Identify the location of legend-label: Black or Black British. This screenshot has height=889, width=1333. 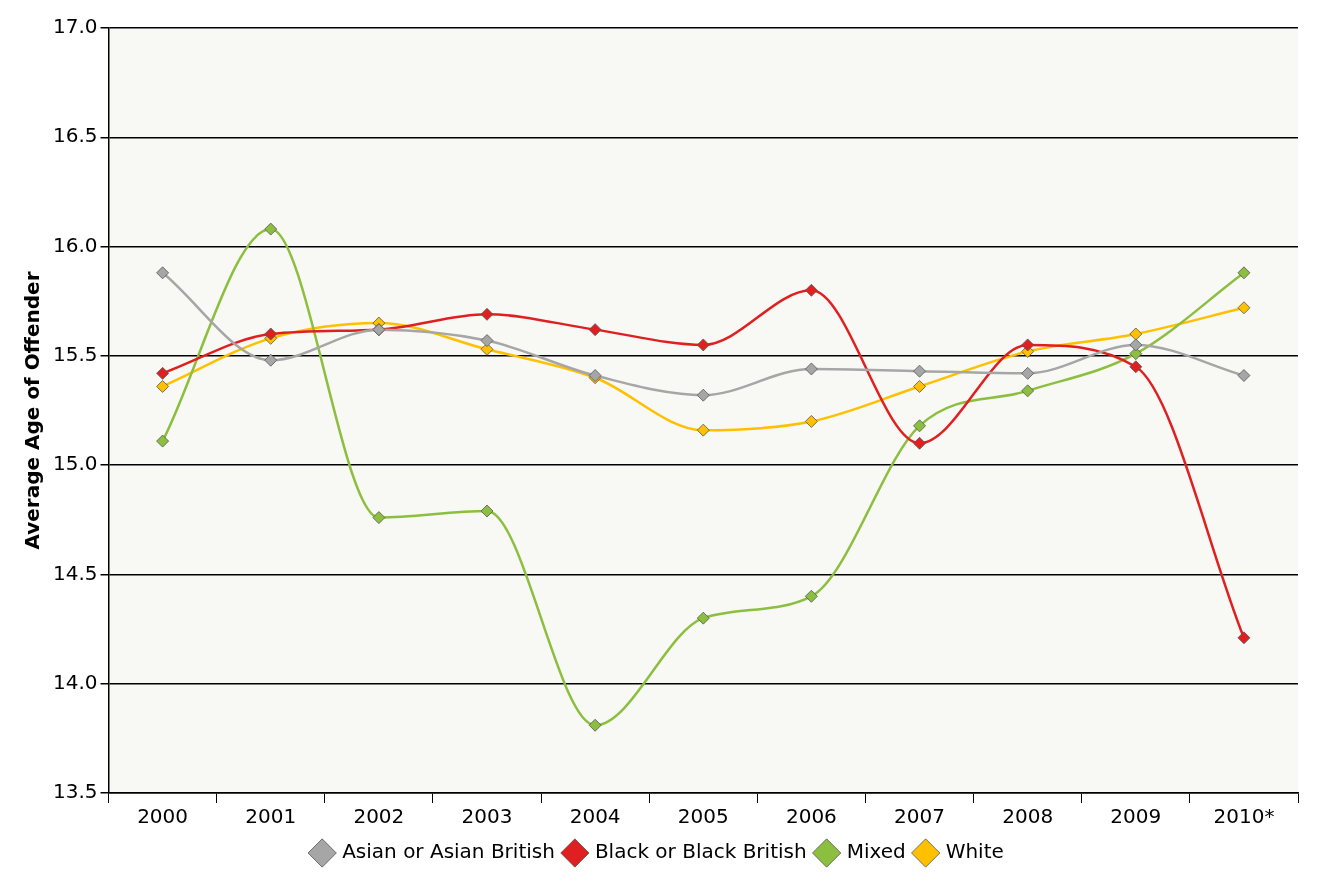
(700, 851).